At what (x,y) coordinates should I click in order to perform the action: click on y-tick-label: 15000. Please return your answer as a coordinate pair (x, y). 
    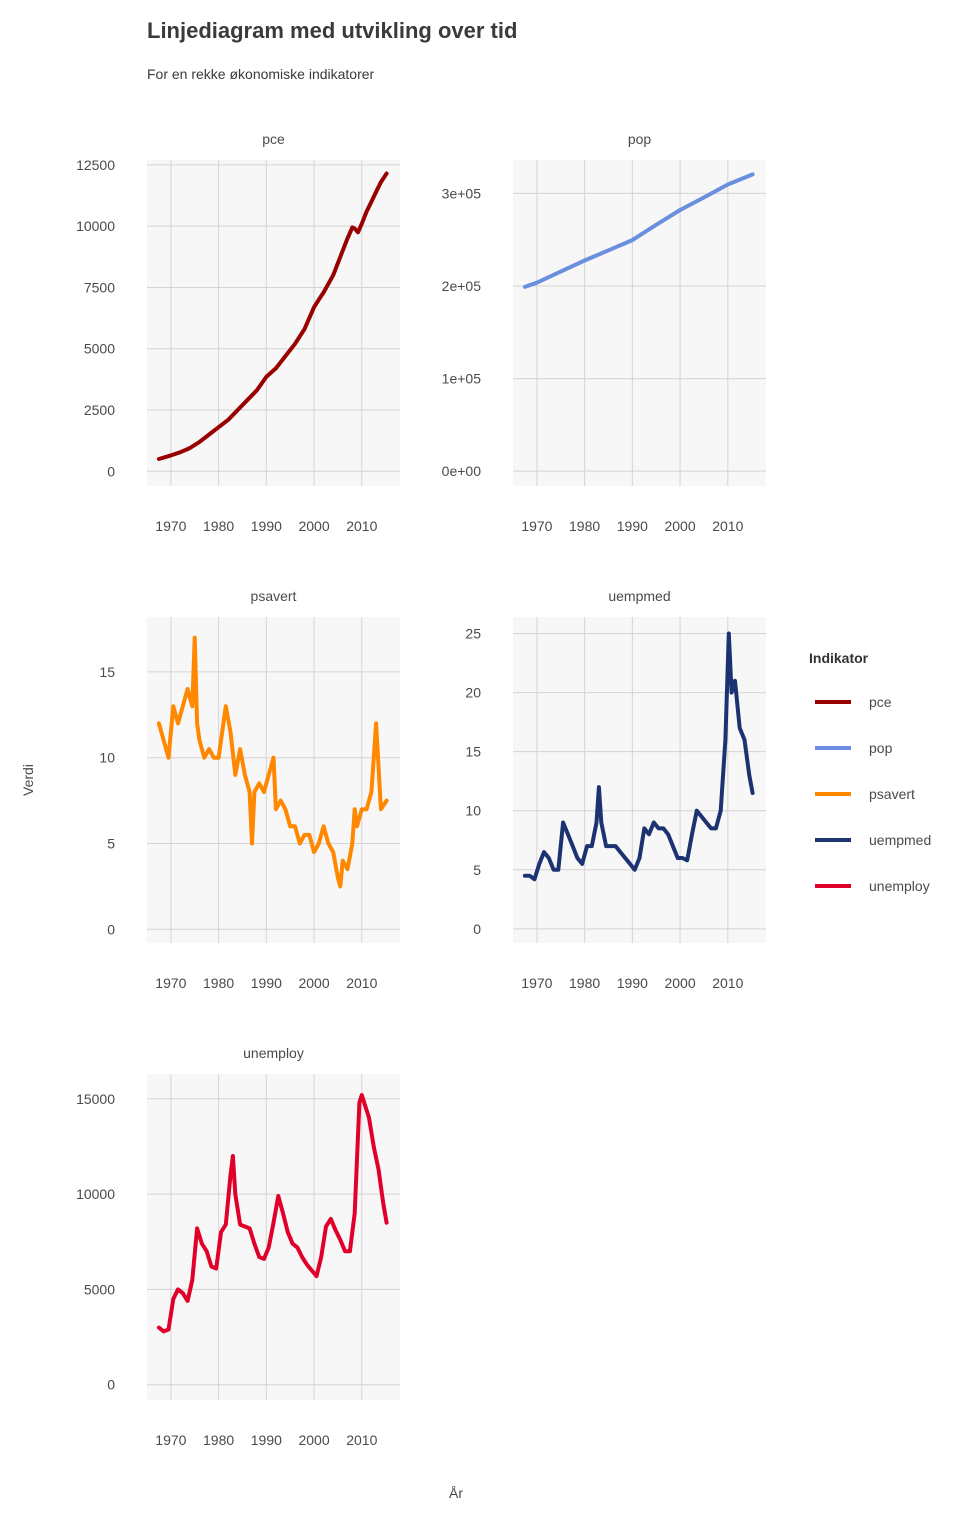
    Looking at the image, I should click on (95, 1099).